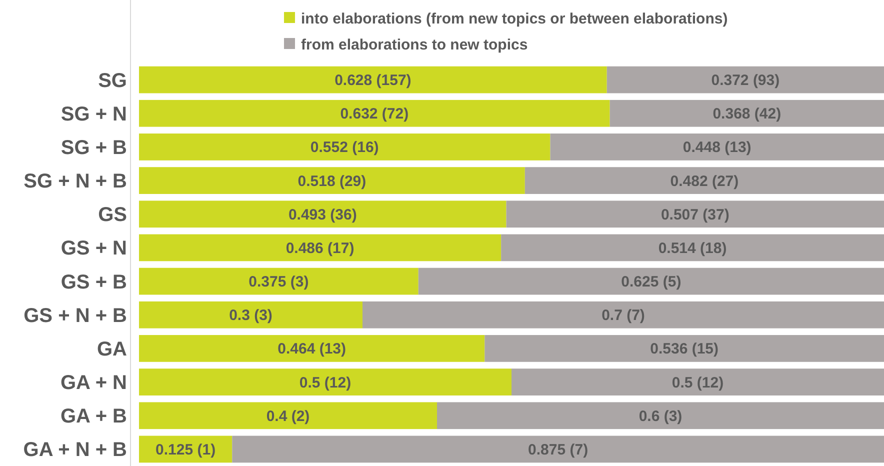 The image size is (884, 466). Describe the element at coordinates (112, 349) in the screenshot. I see `y-tick-label: GA` at that location.